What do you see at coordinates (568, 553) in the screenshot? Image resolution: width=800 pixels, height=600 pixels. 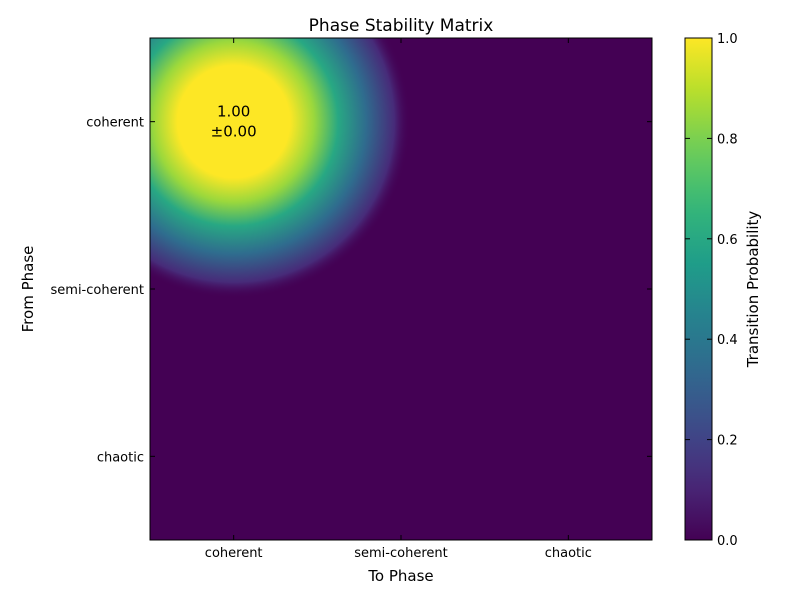 I see `x-tick-label: chaotic` at bounding box center [568, 553].